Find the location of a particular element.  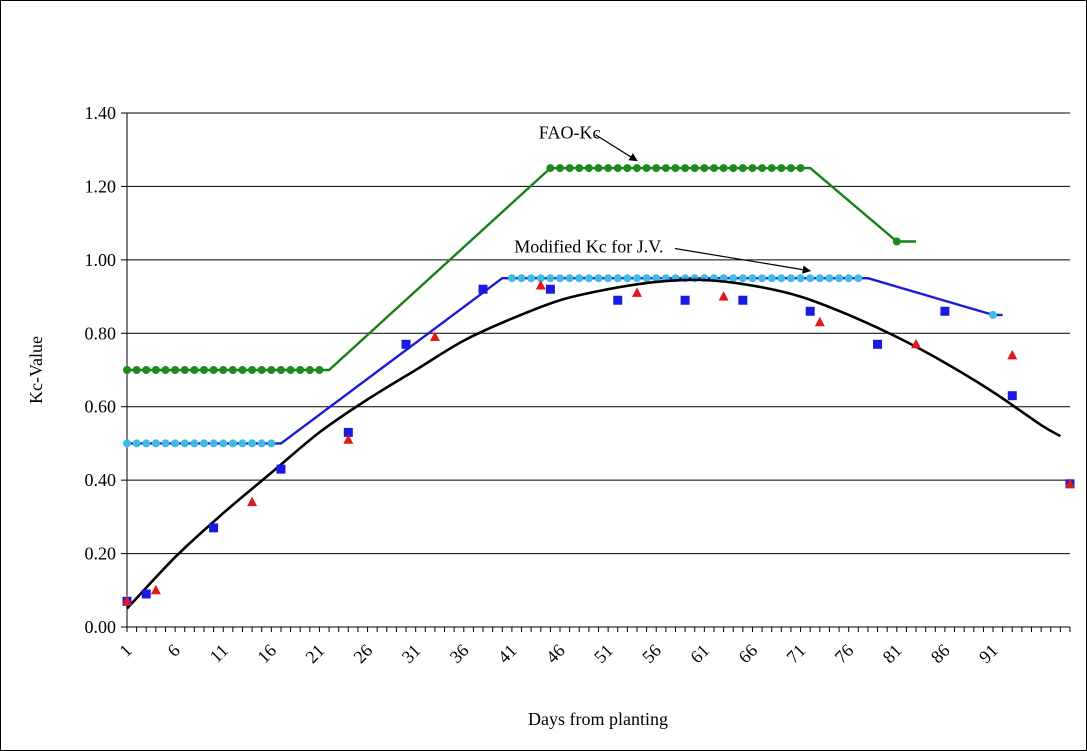

x-tick-label: 1 is located at coordinates (125, 650).